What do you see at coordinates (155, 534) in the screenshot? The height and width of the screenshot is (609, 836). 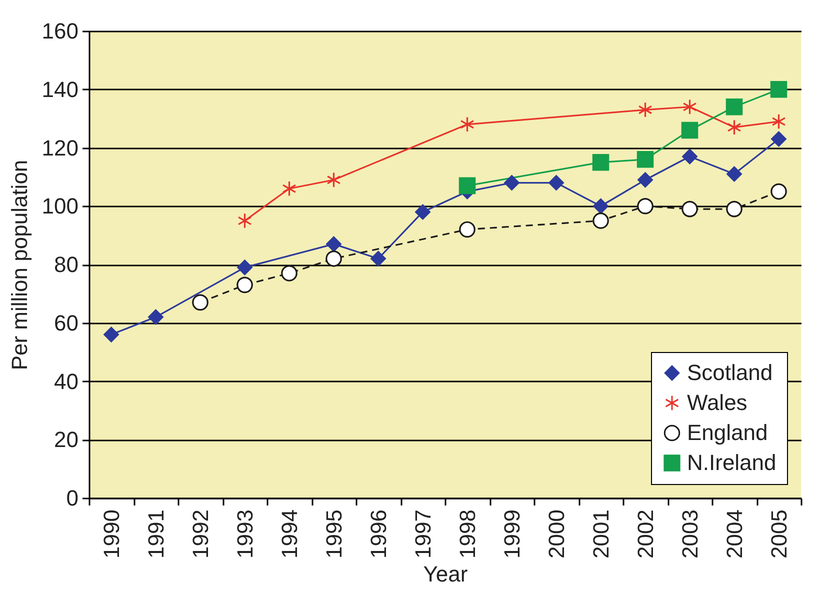 I see `x-tick-label: 1991` at bounding box center [155, 534].